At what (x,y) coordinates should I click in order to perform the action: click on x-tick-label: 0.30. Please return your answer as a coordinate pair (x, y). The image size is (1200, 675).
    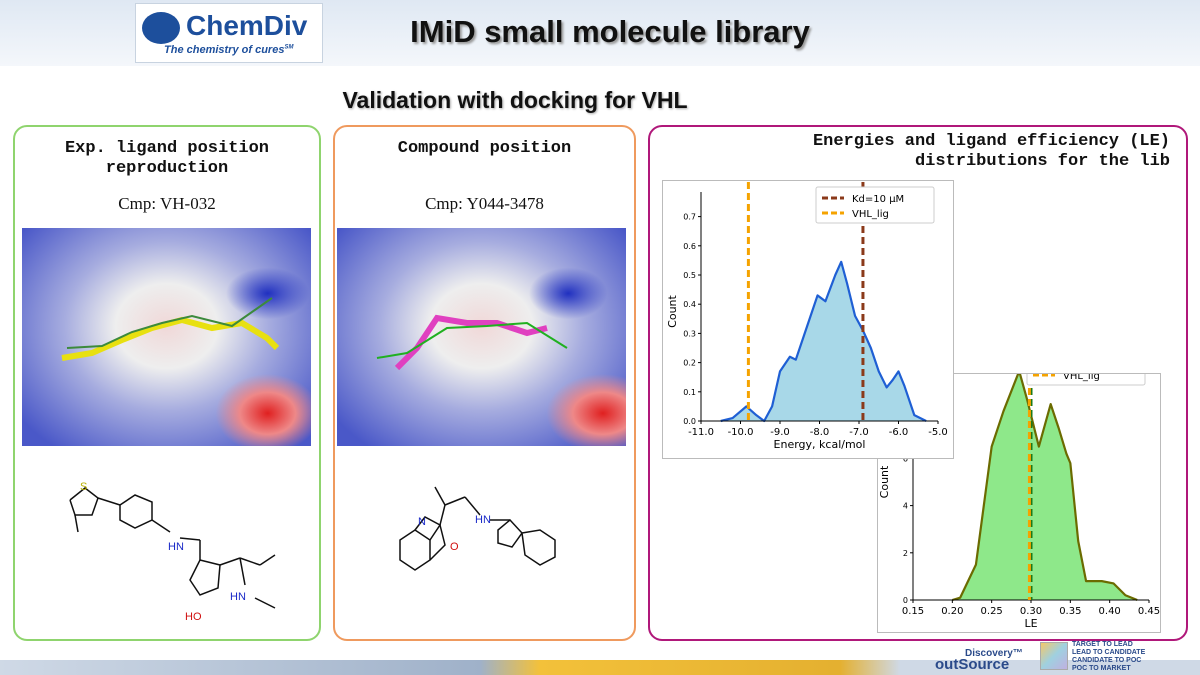
    Looking at the image, I should click on (1031, 611).